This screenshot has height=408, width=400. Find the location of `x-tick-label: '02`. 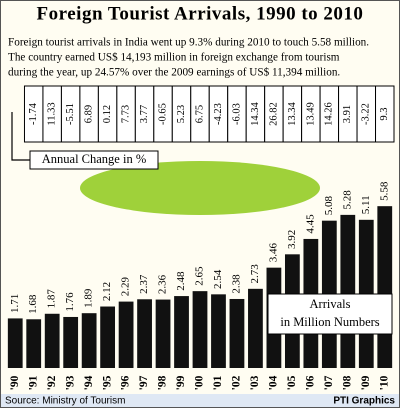

x-tick-label: '02 is located at coordinates (237, 382).